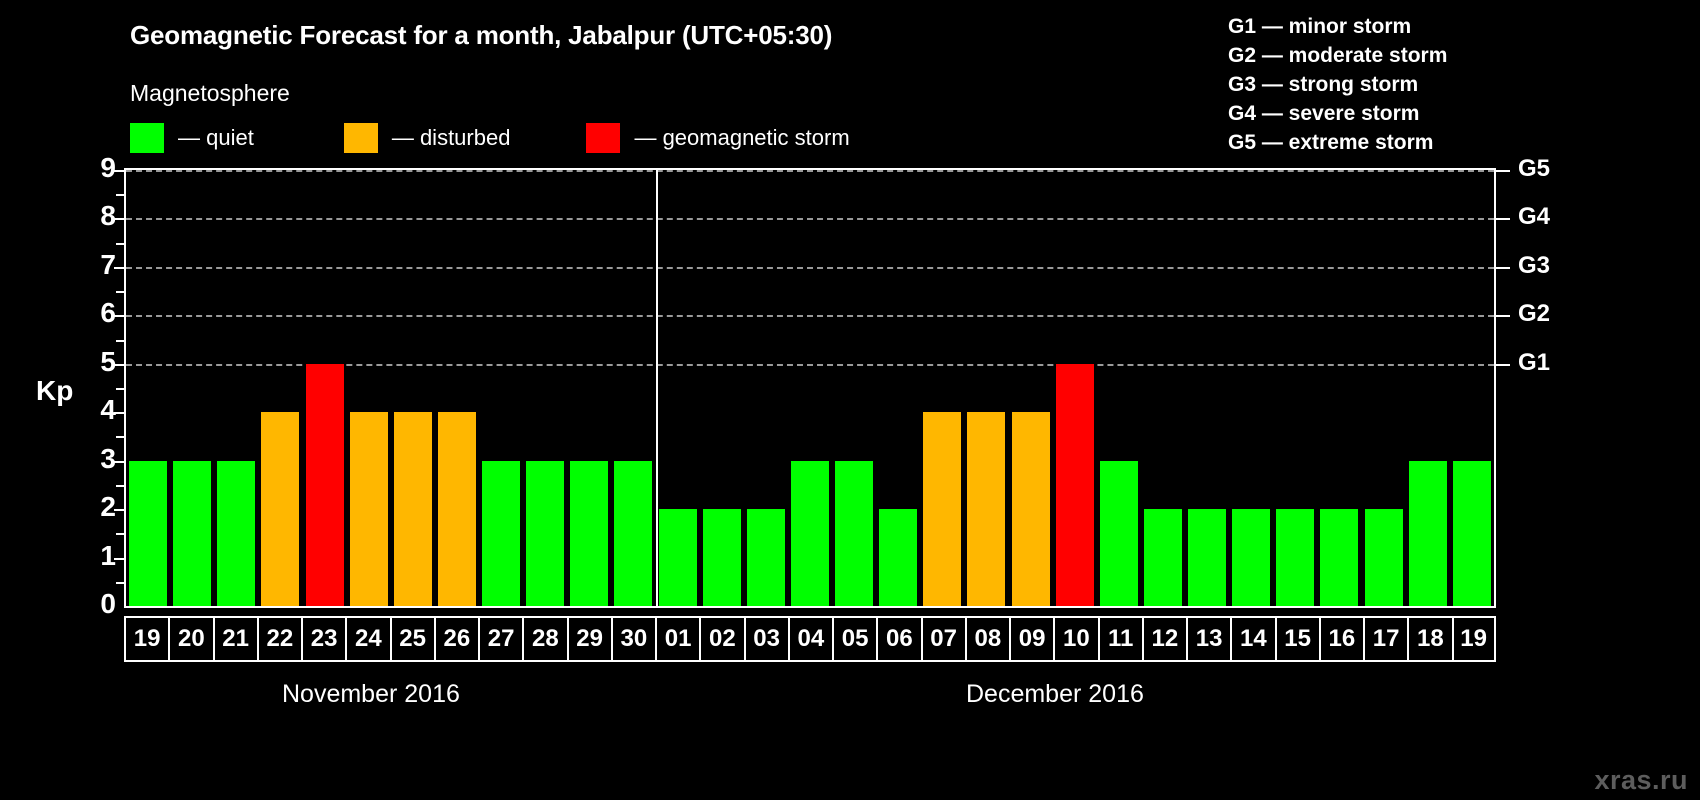  I want to click on day-label-december-11: 11, so click(1119, 639).